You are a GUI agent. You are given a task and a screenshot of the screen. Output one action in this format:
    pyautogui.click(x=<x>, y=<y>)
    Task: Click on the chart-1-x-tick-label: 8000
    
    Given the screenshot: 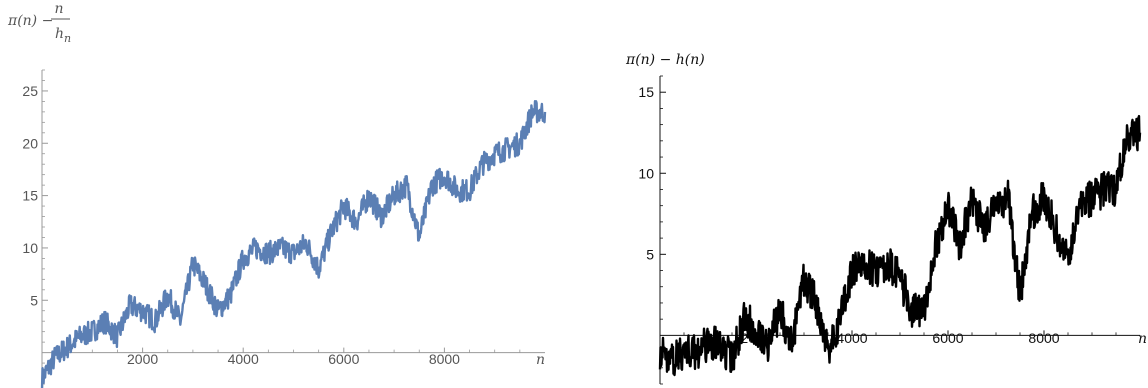 What is the action you would take?
    pyautogui.click(x=444, y=359)
    